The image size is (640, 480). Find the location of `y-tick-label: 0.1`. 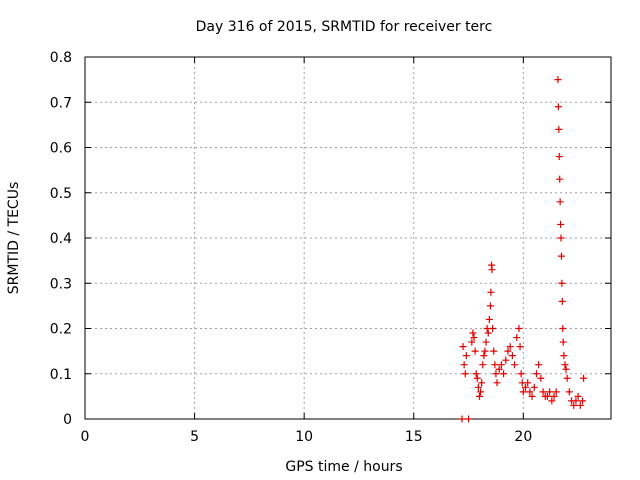

y-tick-label: 0.1 is located at coordinates (61, 375).